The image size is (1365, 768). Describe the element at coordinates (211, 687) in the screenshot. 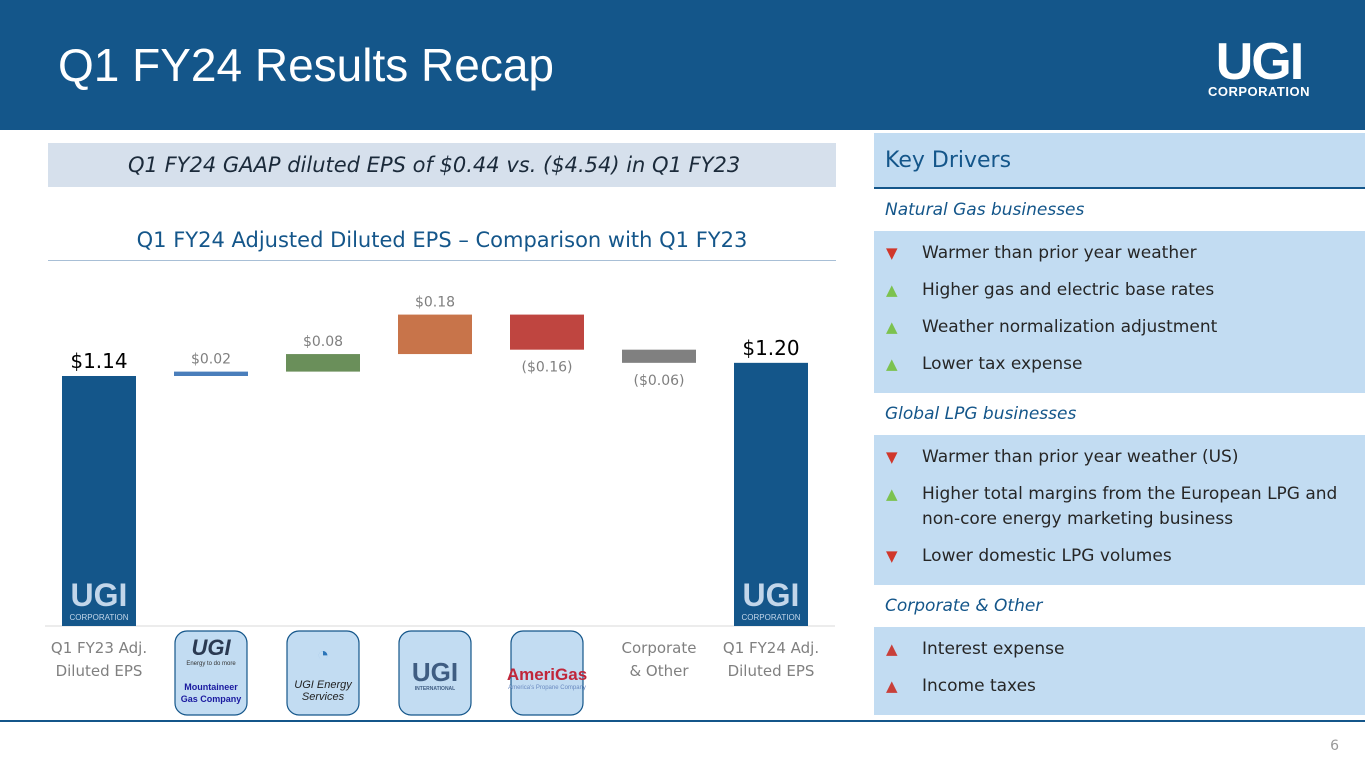

I see `svg-text: Mountaineer` at that location.